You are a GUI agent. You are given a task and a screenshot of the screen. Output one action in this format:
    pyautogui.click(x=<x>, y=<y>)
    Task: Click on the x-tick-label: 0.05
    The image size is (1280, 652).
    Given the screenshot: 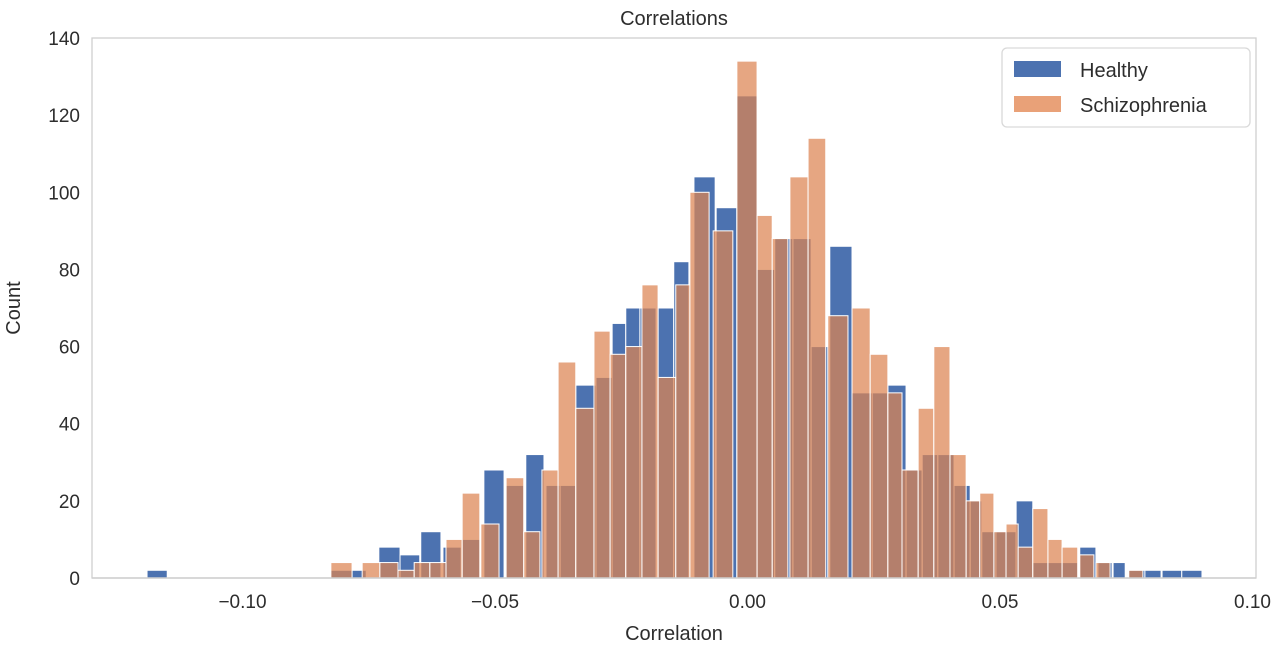 What is the action you would take?
    pyautogui.click(x=1000, y=602)
    